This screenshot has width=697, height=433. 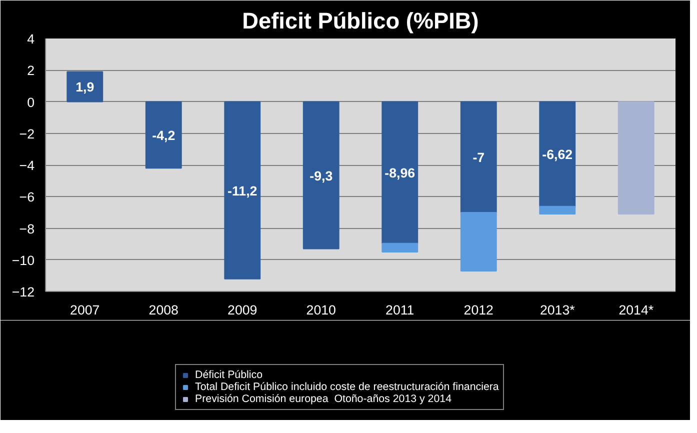 What do you see at coordinates (636, 310) in the screenshot?
I see `x-tick-label: 2014*` at bounding box center [636, 310].